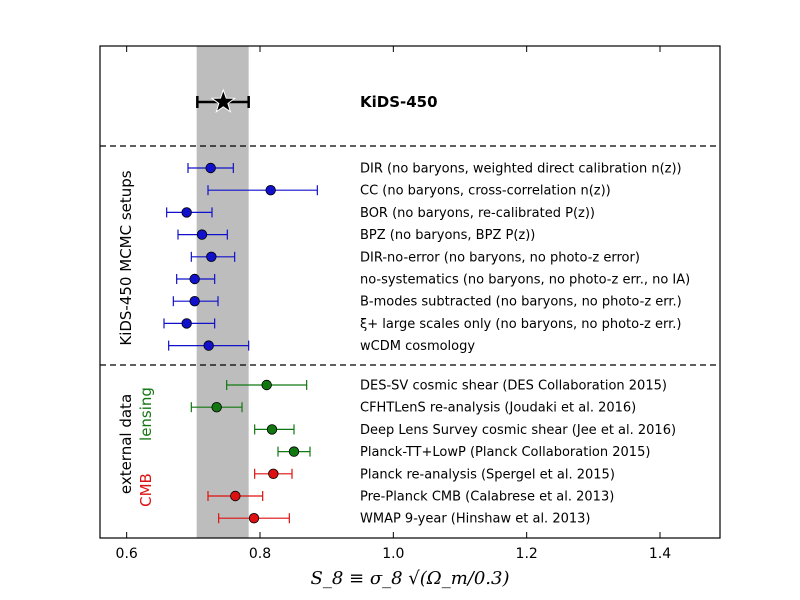 This screenshot has width=800, height=600. Describe the element at coordinates (127, 554) in the screenshot. I see `x-tick-label: 0.6` at that location.